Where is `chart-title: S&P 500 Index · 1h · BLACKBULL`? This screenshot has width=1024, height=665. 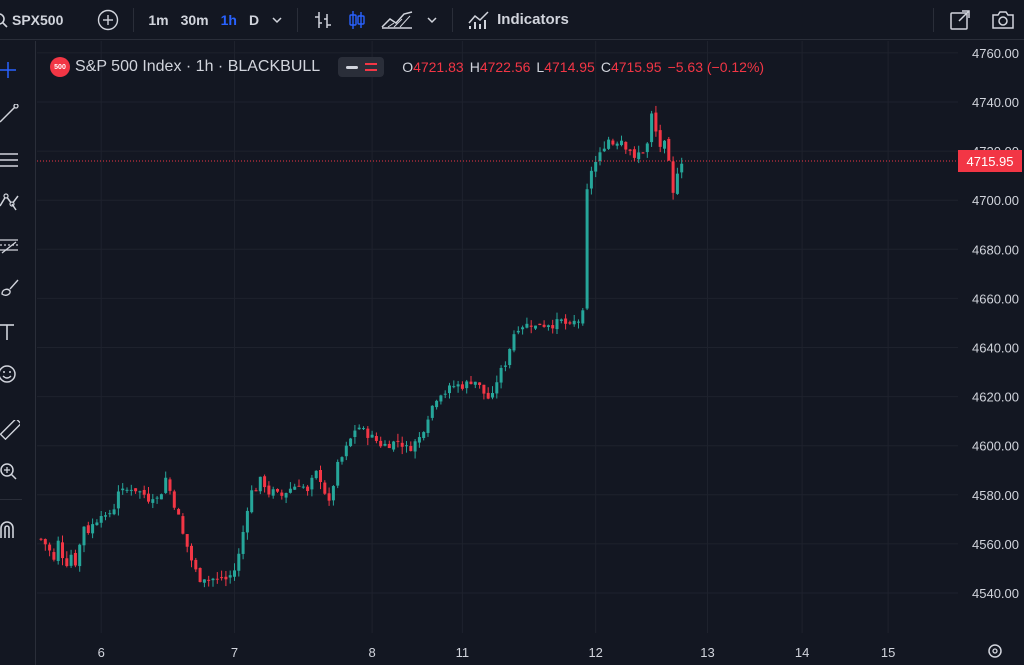 chart-title: S&P 500 Index · 1h · BLACKBULL is located at coordinates (198, 66).